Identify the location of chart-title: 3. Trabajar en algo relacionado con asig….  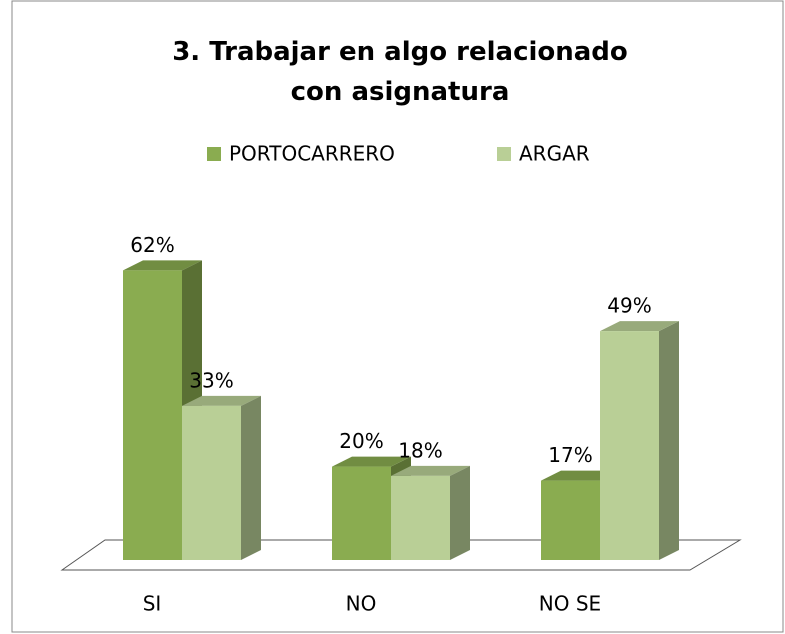
(400, 72).